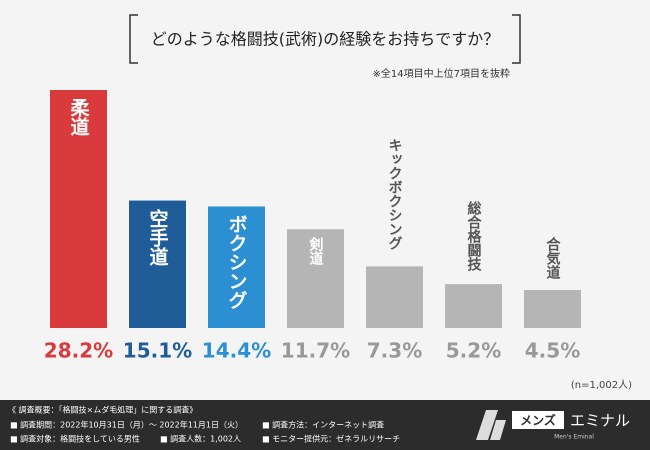 The image size is (650, 450). Describe the element at coordinates (236, 351) in the screenshot. I see `value-label: 14.4%` at that location.